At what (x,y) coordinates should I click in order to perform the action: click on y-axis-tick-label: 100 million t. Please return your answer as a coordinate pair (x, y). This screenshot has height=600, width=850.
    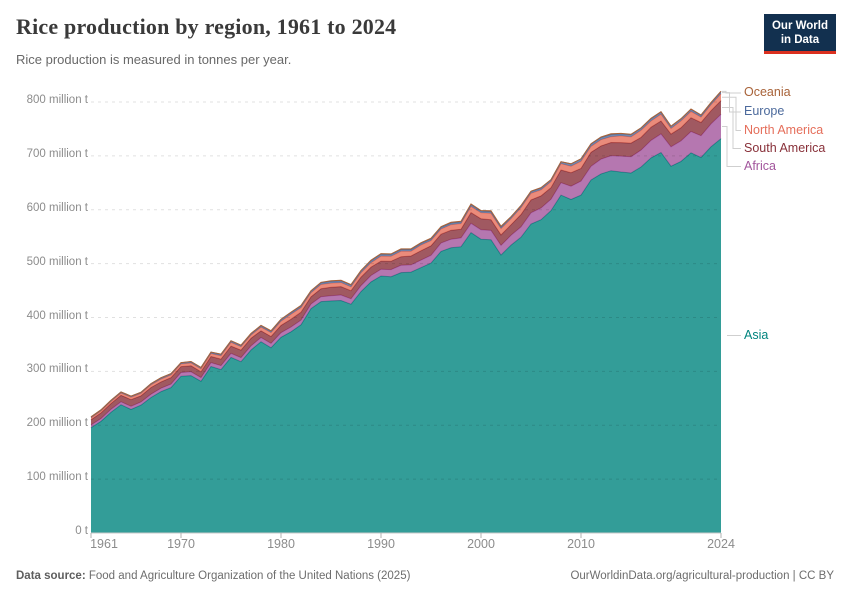
    Looking at the image, I should click on (57, 477).